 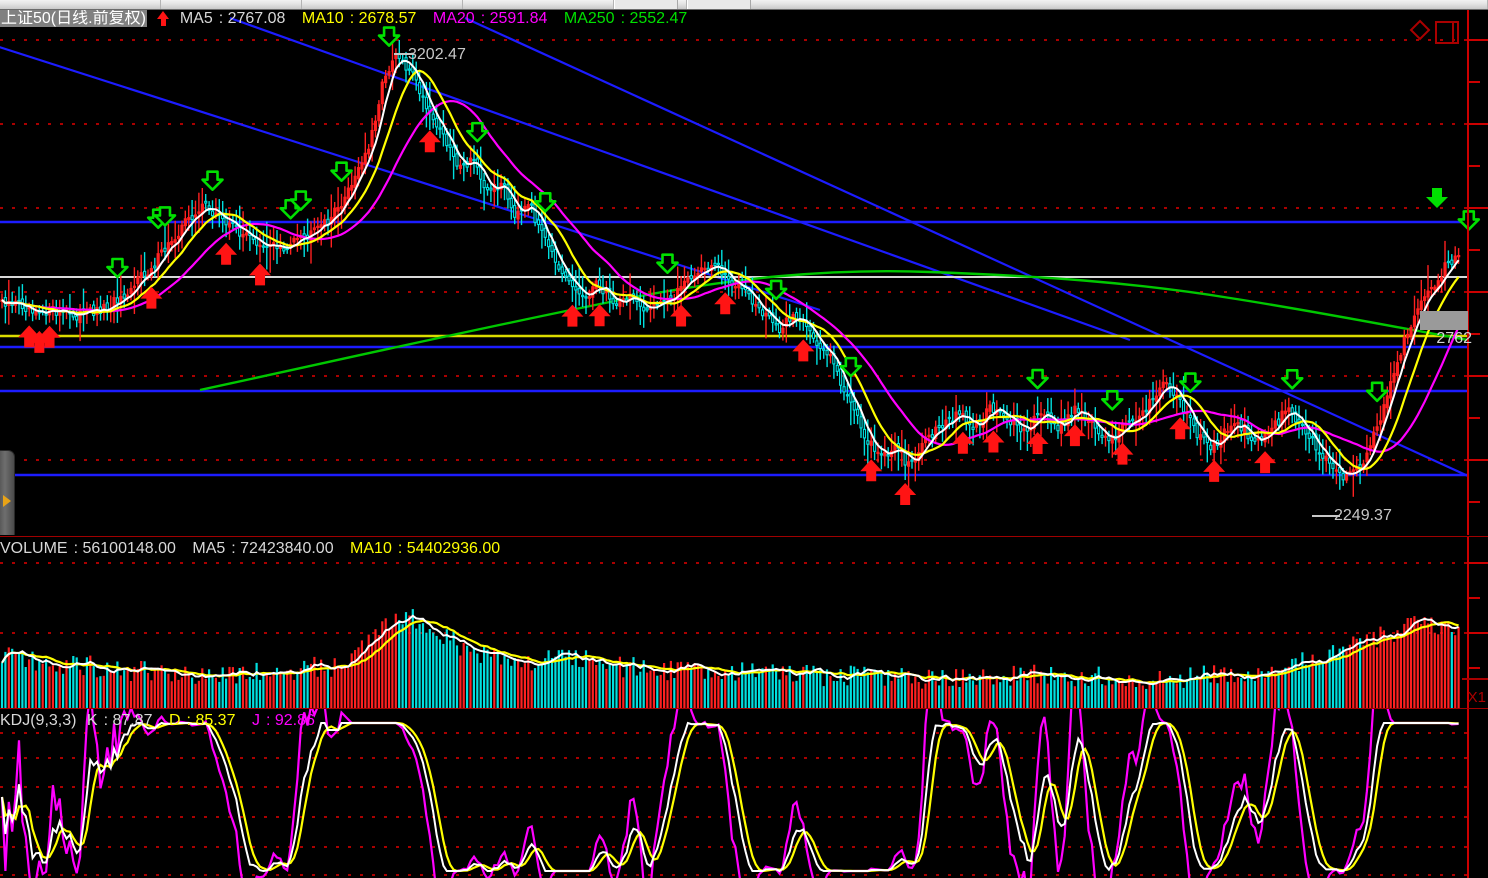 I want to click on volume-ma5-line, so click(x=730, y=650).